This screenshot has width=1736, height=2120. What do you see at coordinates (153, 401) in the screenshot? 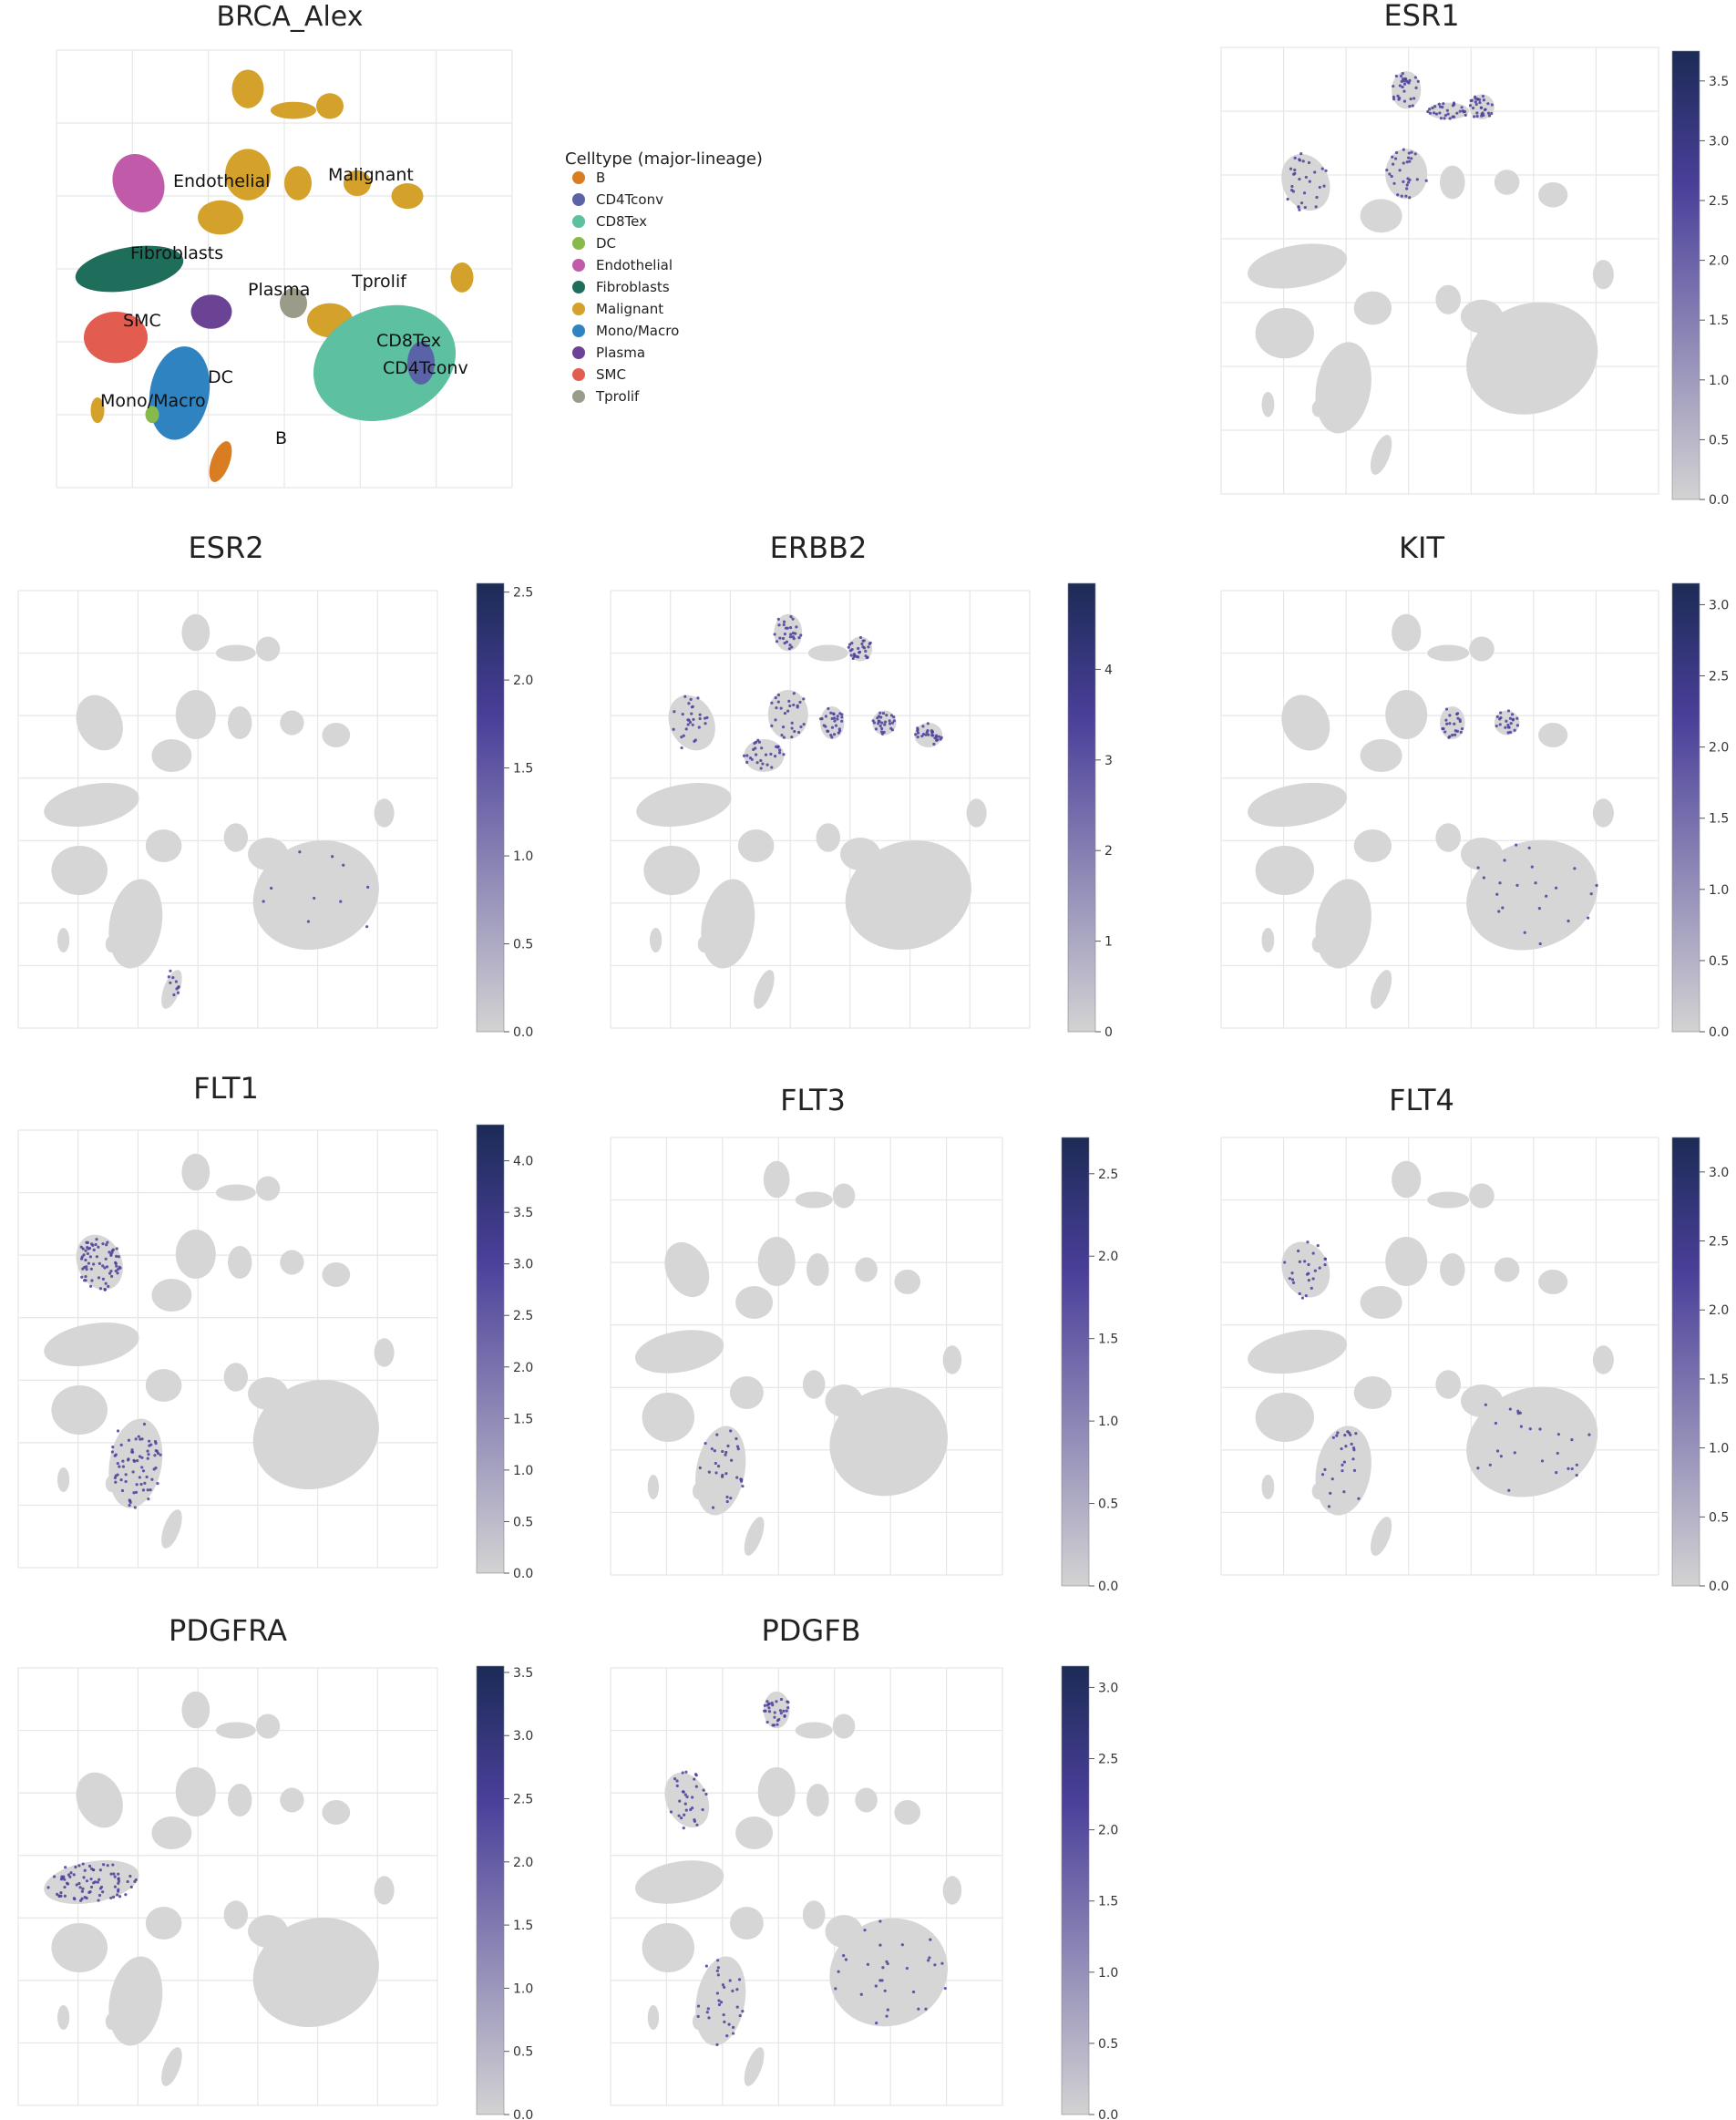
I see `cluster-label: Mono/Macro` at bounding box center [153, 401].